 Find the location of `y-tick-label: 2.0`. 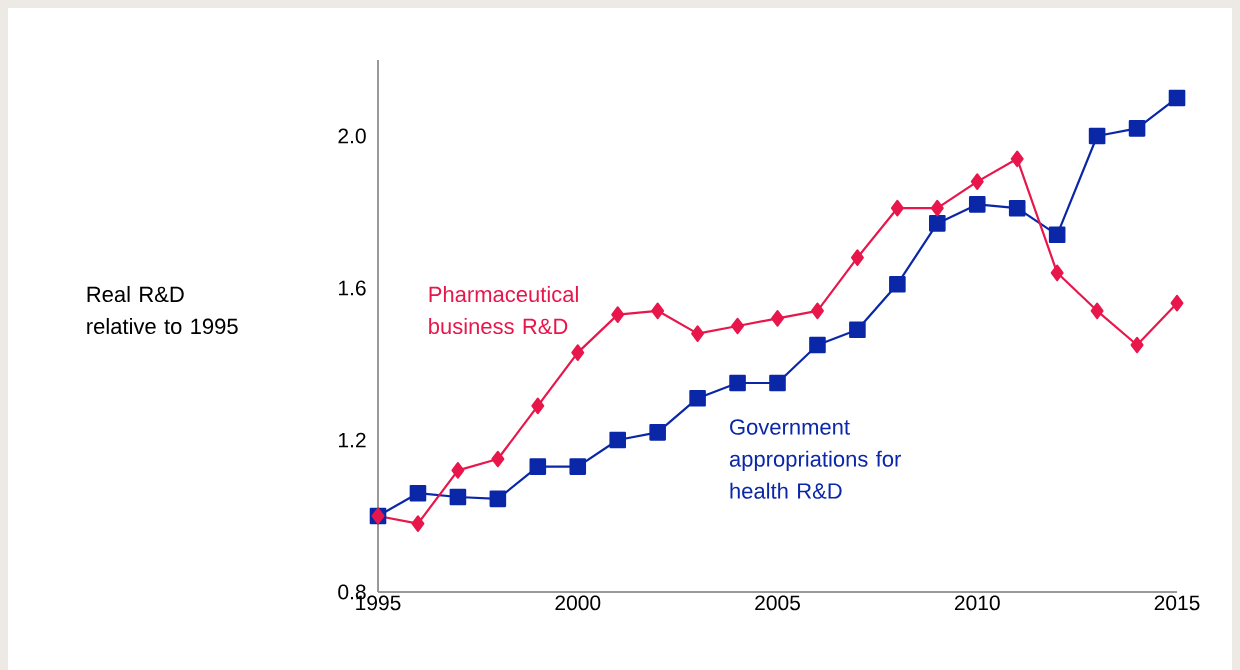

y-tick-label: 2.0 is located at coordinates (352, 136).